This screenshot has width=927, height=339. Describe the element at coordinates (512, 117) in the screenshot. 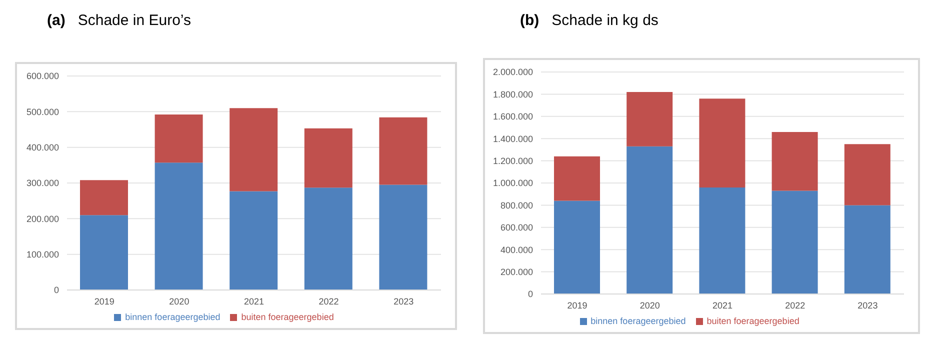

I see `y-tick-label: 1.600.000` at that location.